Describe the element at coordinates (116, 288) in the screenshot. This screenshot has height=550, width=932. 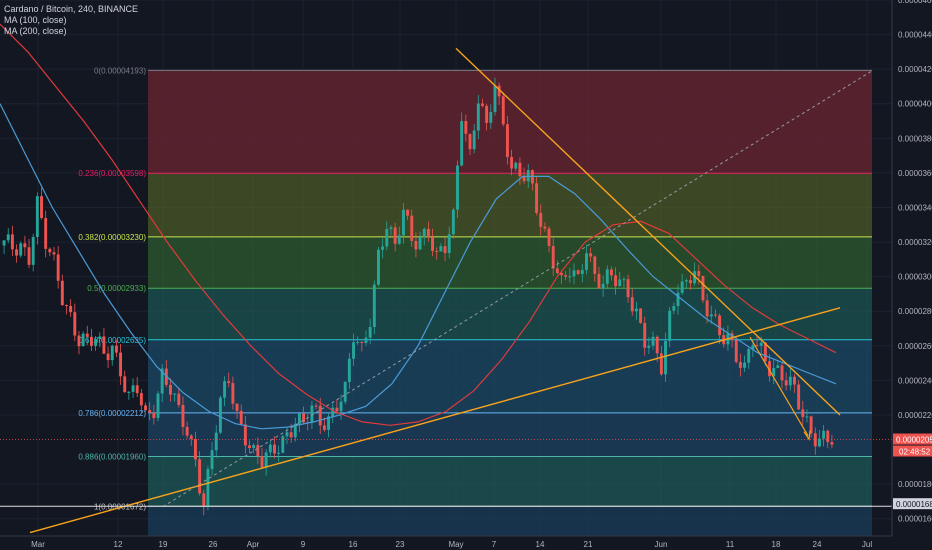
I see `fib-label: 0.5(0.00002933)` at that location.